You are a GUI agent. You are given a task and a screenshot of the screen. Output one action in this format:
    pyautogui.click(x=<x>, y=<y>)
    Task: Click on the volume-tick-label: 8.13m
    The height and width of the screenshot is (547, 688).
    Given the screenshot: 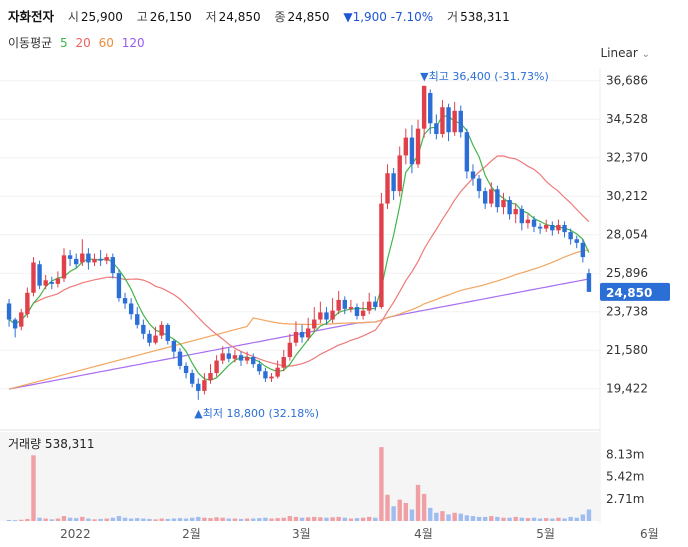 What is the action you would take?
    pyautogui.click(x=625, y=454)
    